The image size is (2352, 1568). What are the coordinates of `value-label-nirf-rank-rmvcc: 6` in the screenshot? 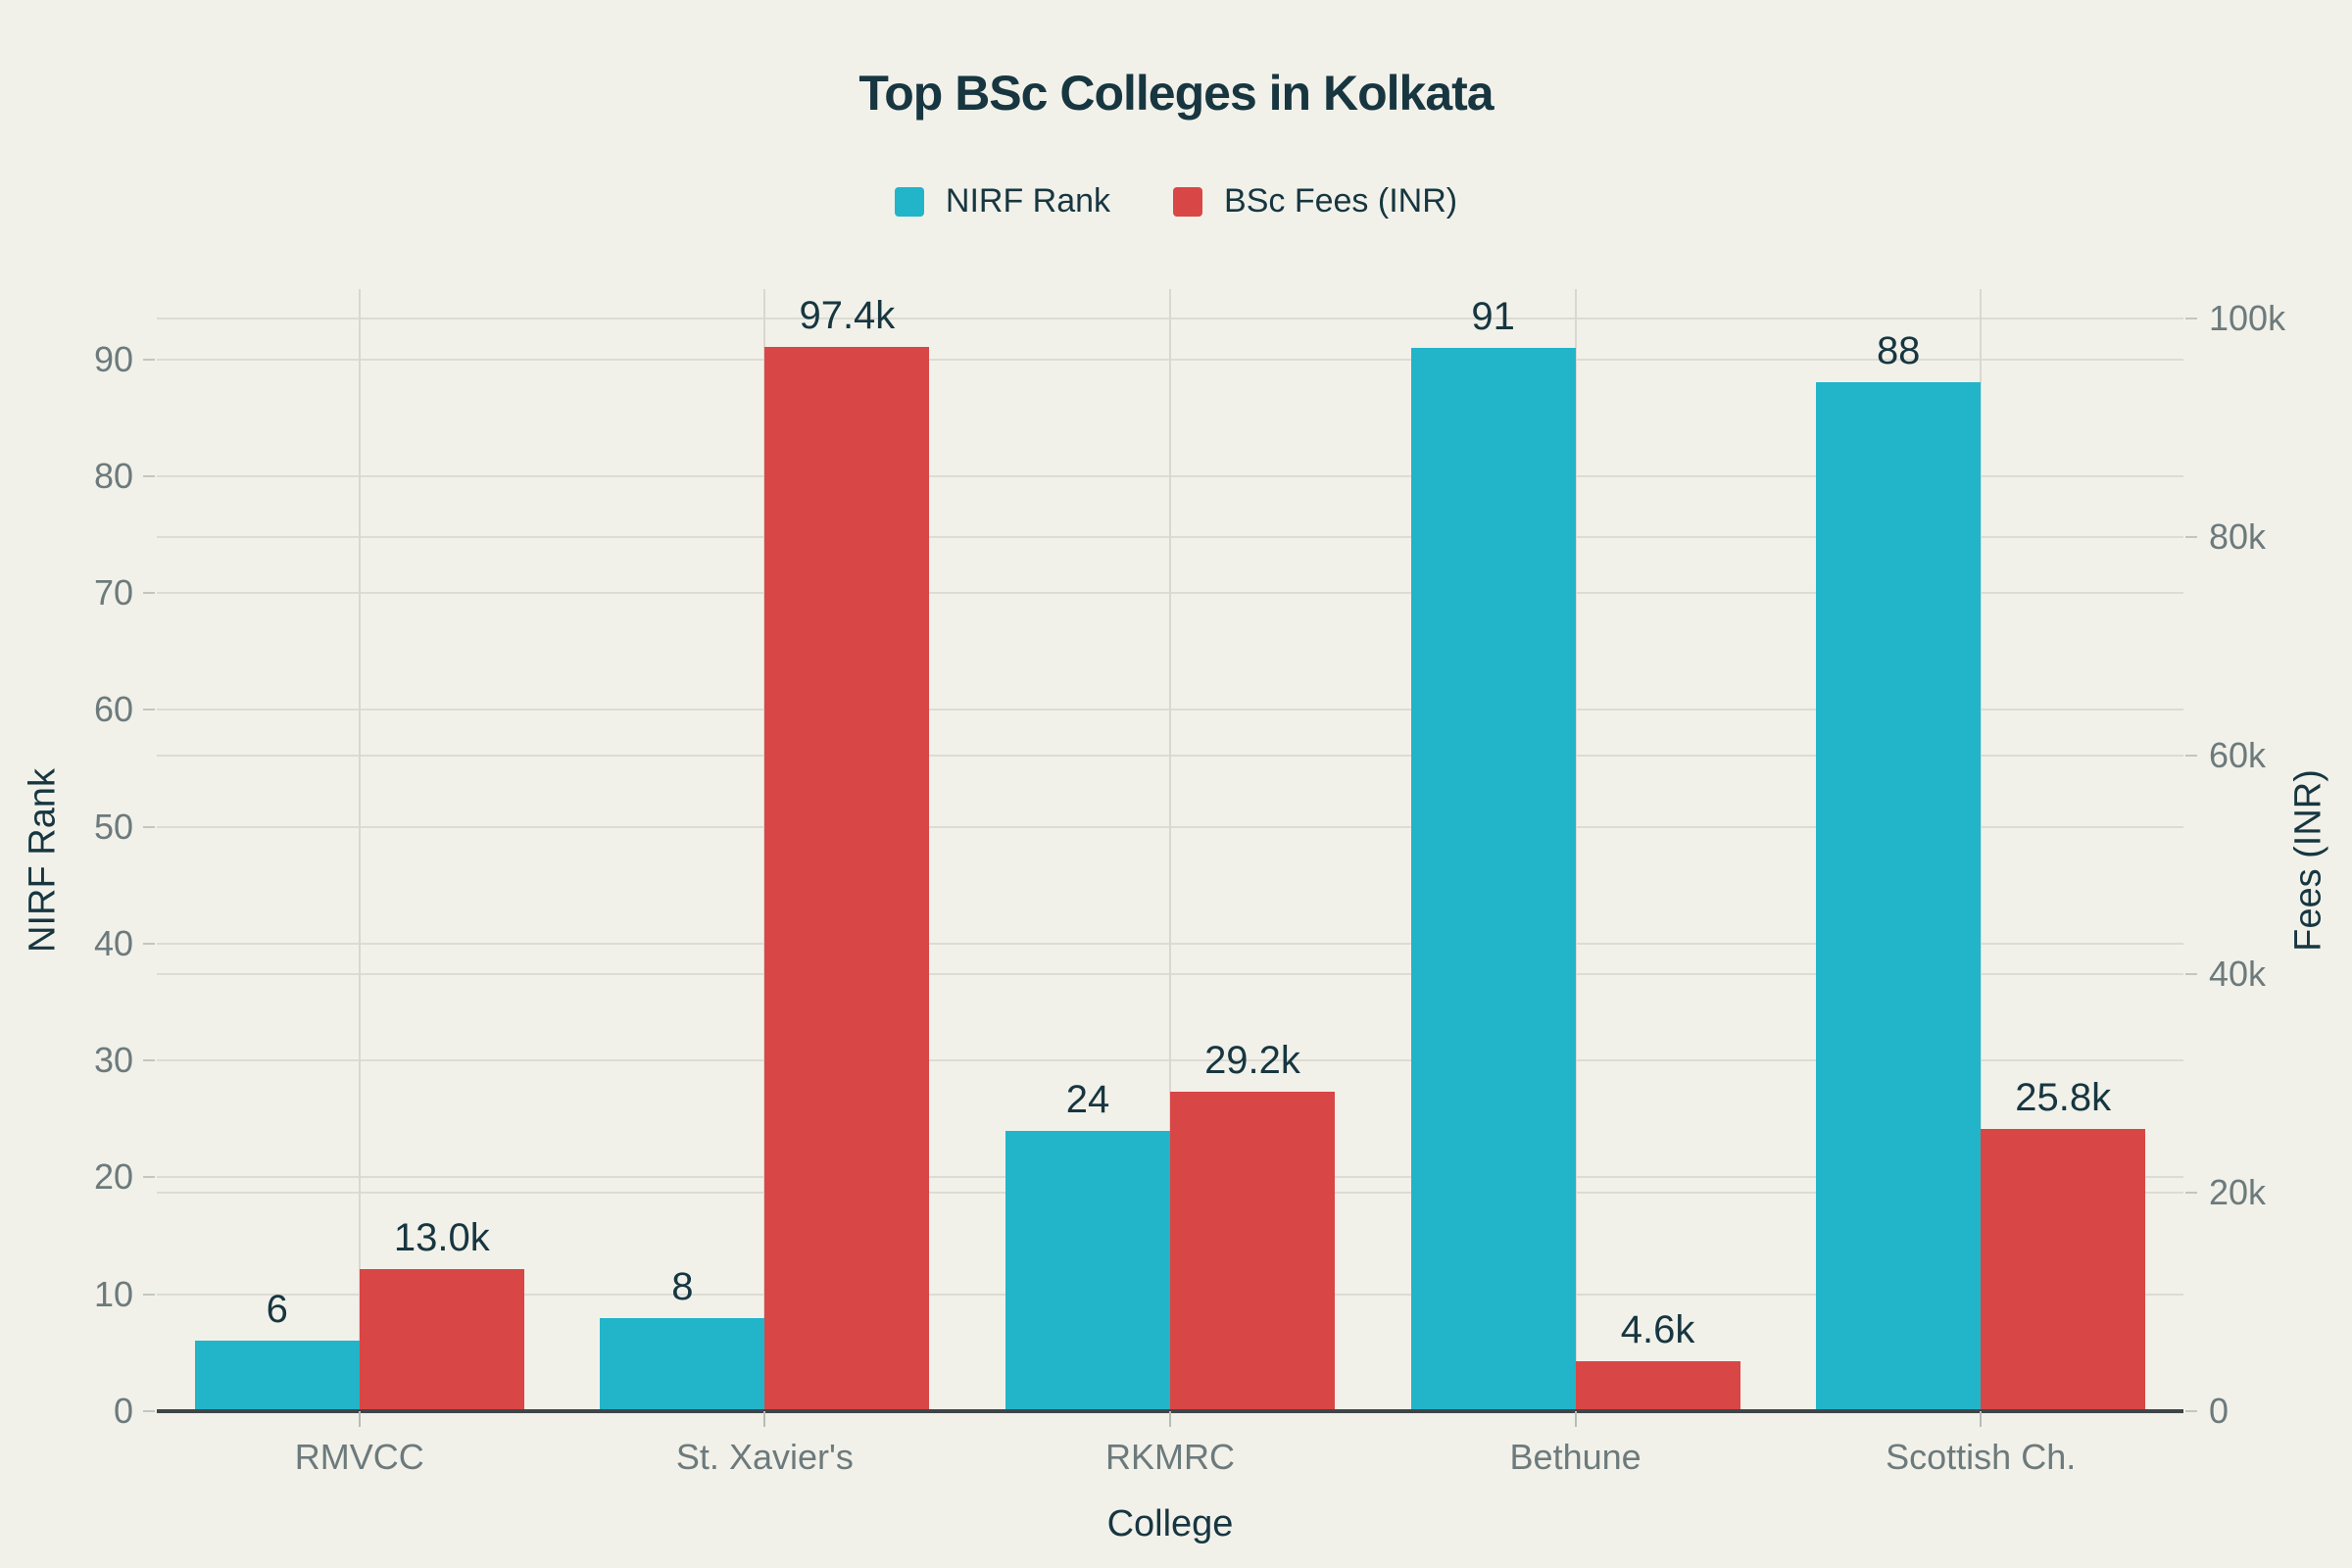 It's located at (277, 1310).